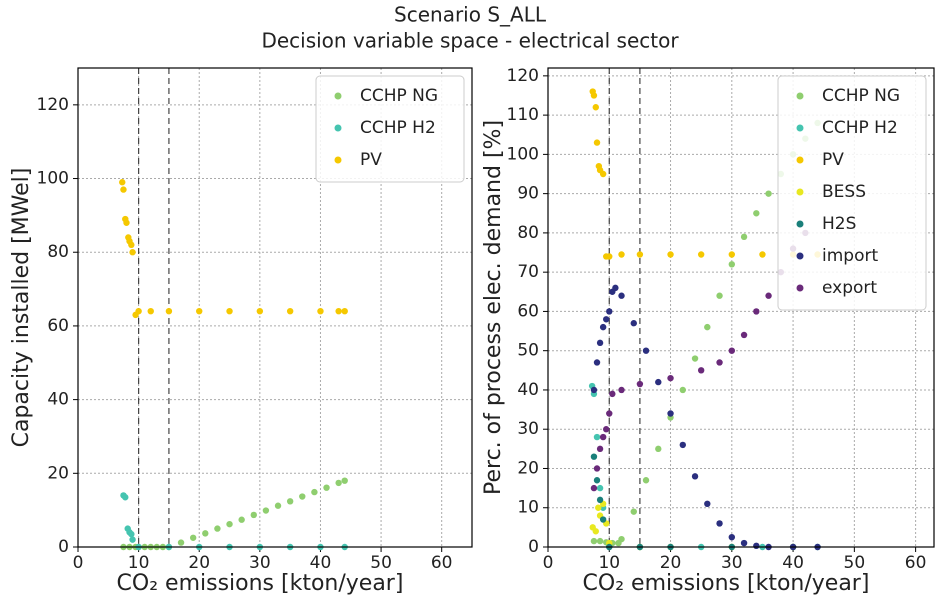  Describe the element at coordinates (533, 547) in the screenshot. I see `y-tick-label: 0` at that location.